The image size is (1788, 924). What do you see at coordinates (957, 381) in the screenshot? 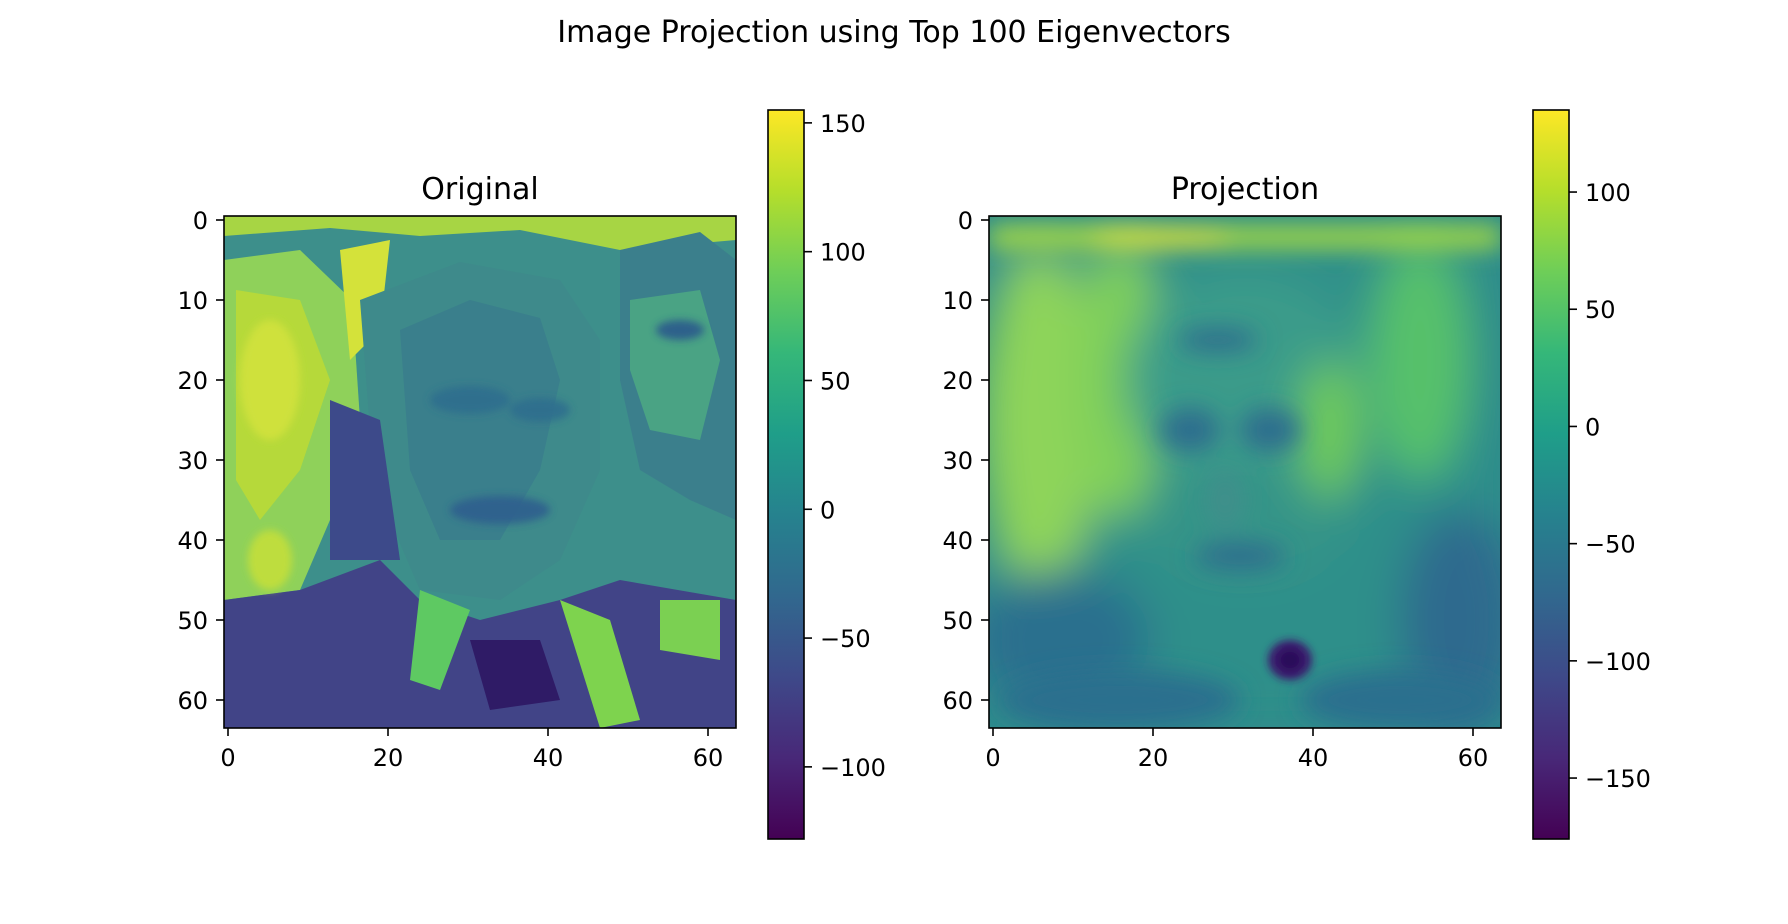
I see `projection-y-tick-label: 20` at bounding box center [957, 381].